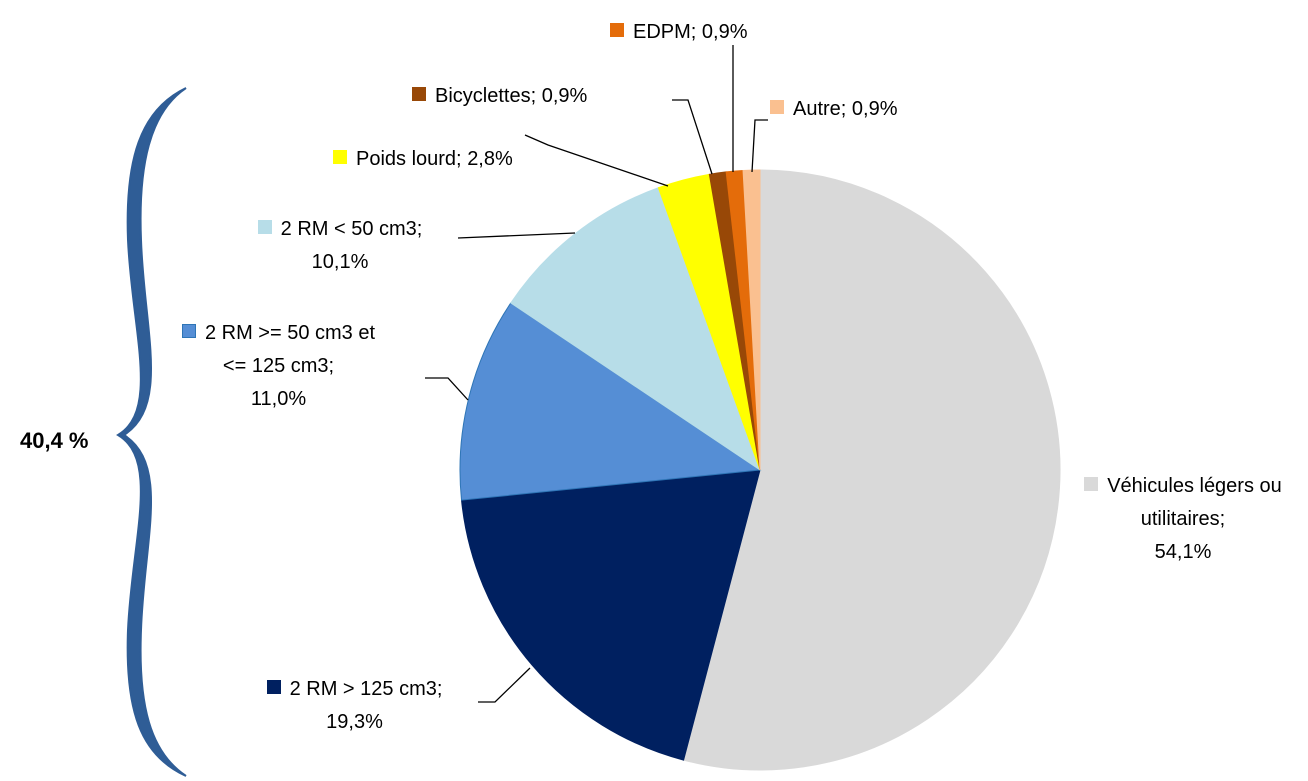 The image size is (1308, 781). I want to click on brace, so click(151, 432).